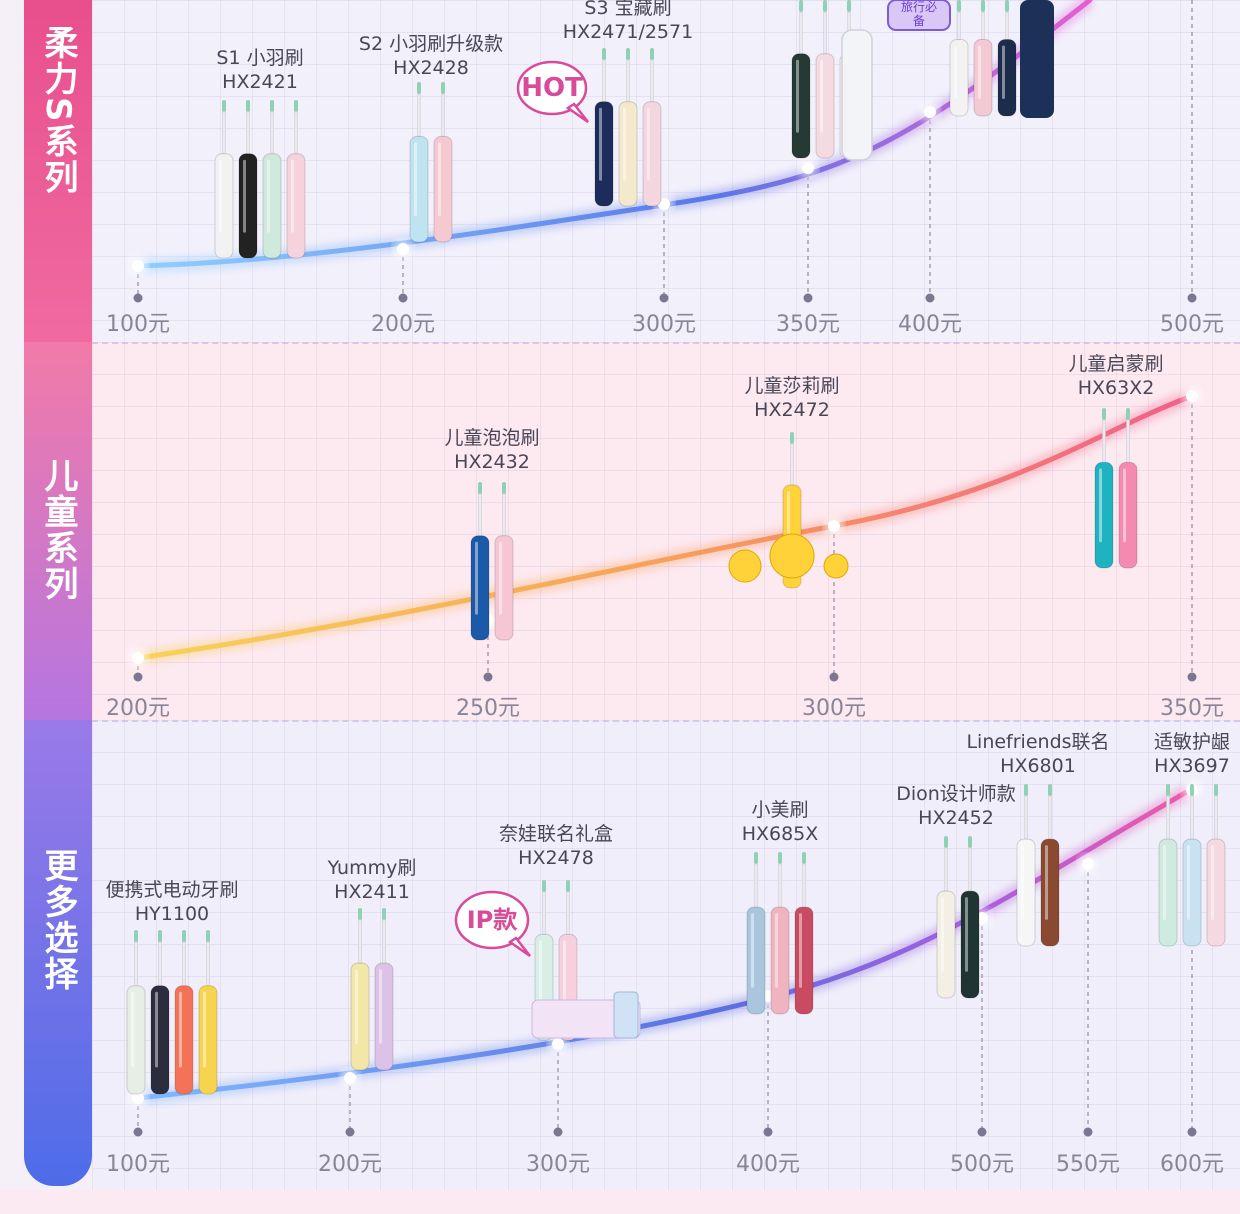 Image resolution: width=1240 pixels, height=1214 pixels. Describe the element at coordinates (172, 914) in the screenshot. I see `product-model: HY1100` at that location.